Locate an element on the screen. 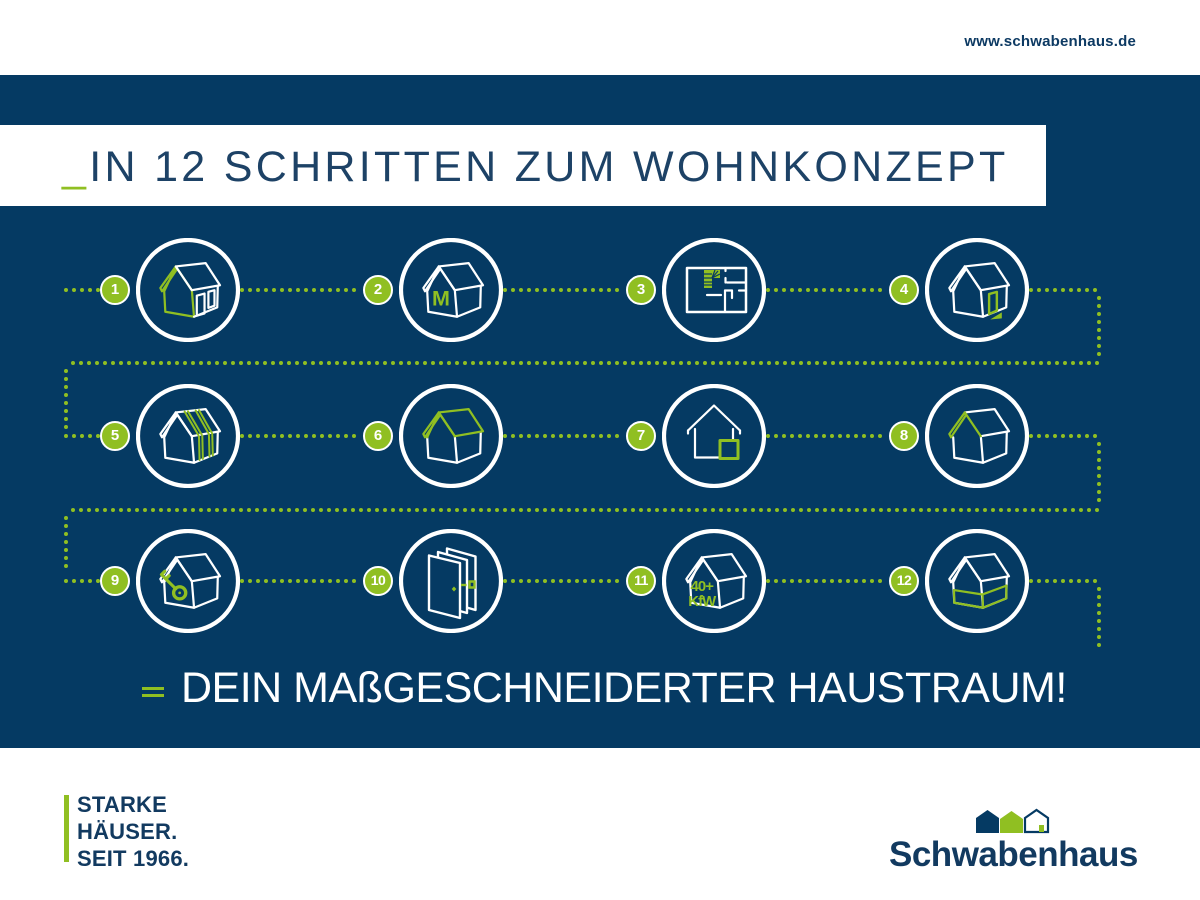 This screenshot has width=1200, height=900. svg-text: M is located at coordinates (441, 299).